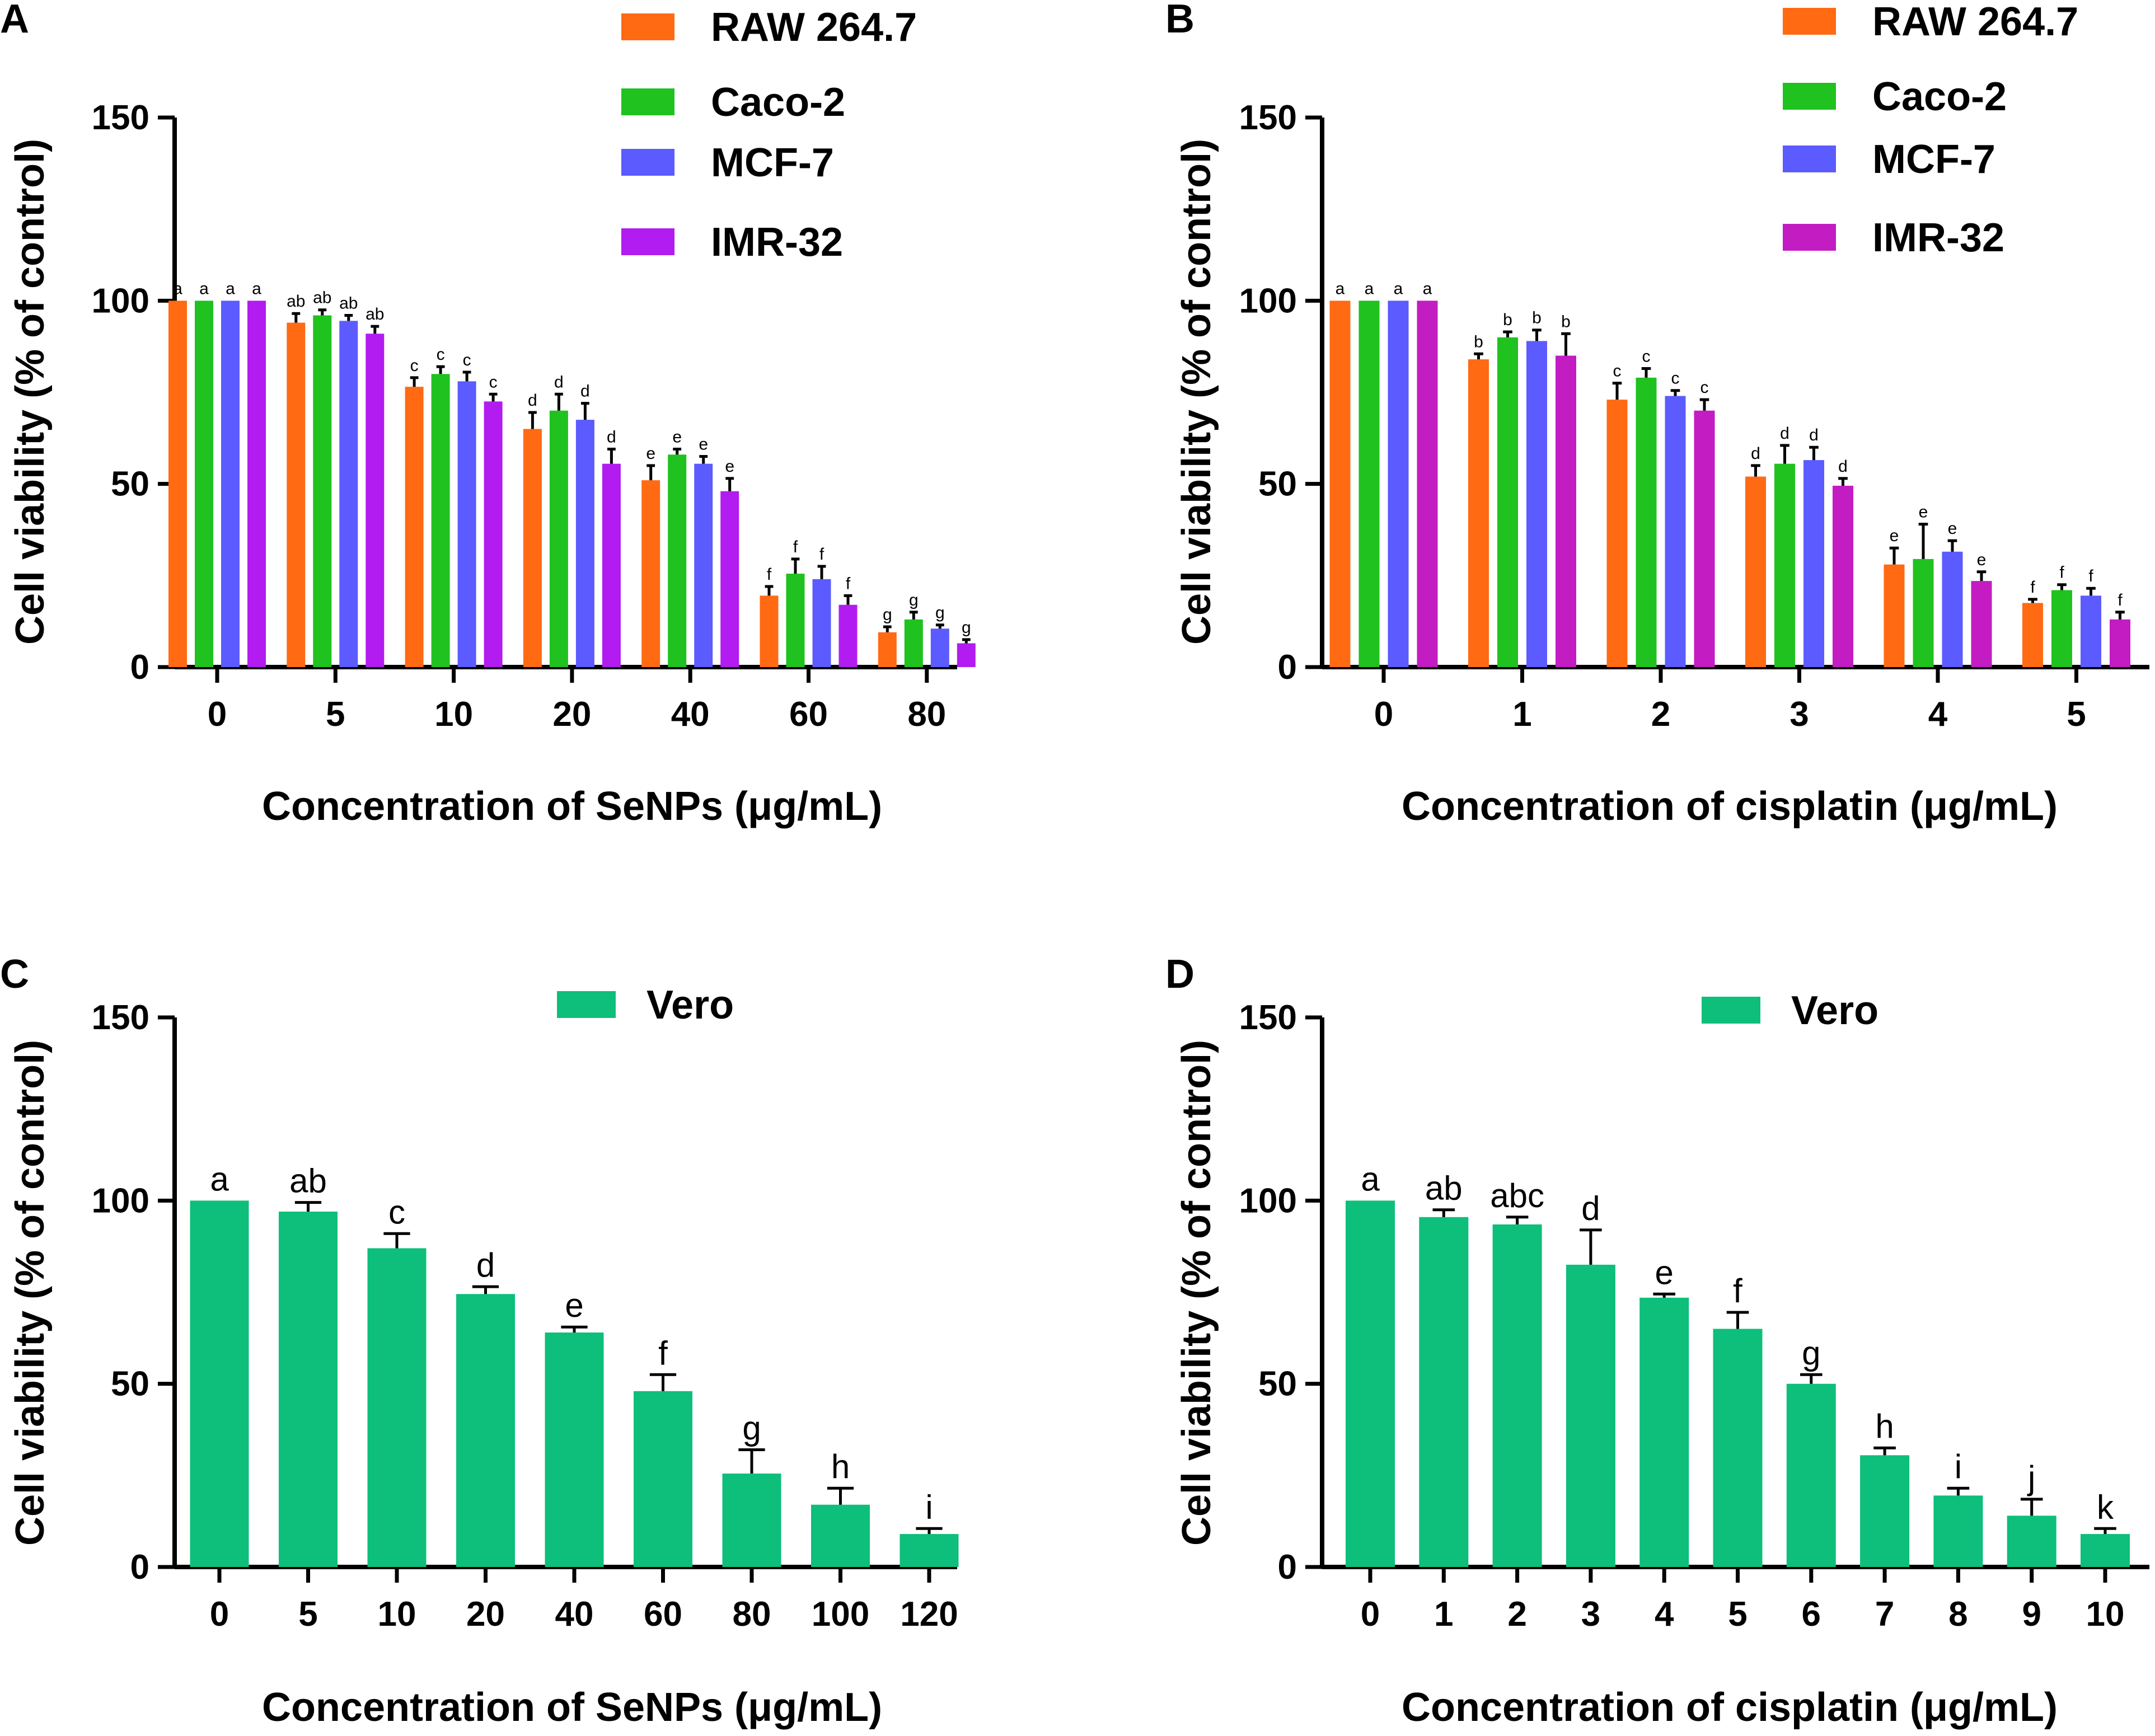 This screenshot has height=1736, width=2155. Describe the element at coordinates (30, 392) in the screenshot. I see `panel-a-y-axis-title: Cell viability (% of control)` at that location.